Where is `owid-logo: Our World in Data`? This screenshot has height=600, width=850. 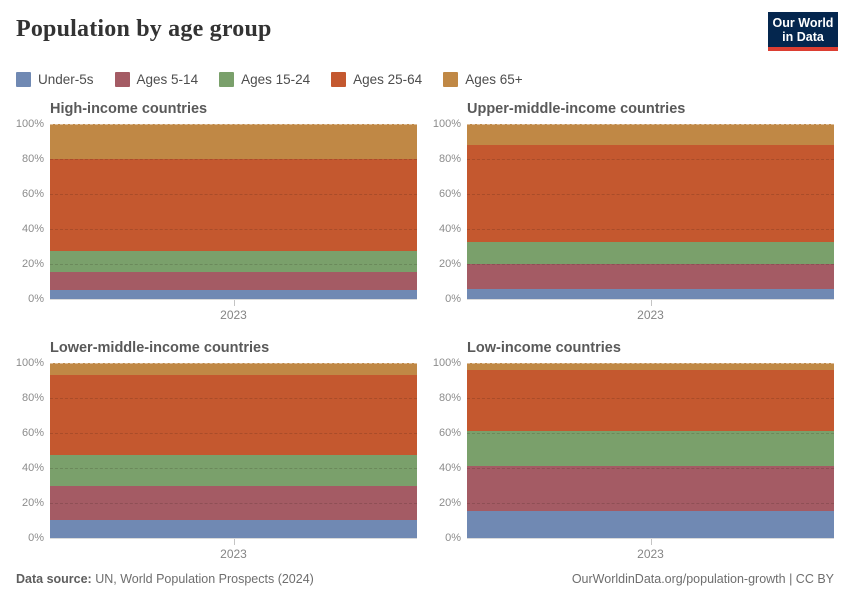 owid-logo: Our World in Data is located at coordinates (803, 31).